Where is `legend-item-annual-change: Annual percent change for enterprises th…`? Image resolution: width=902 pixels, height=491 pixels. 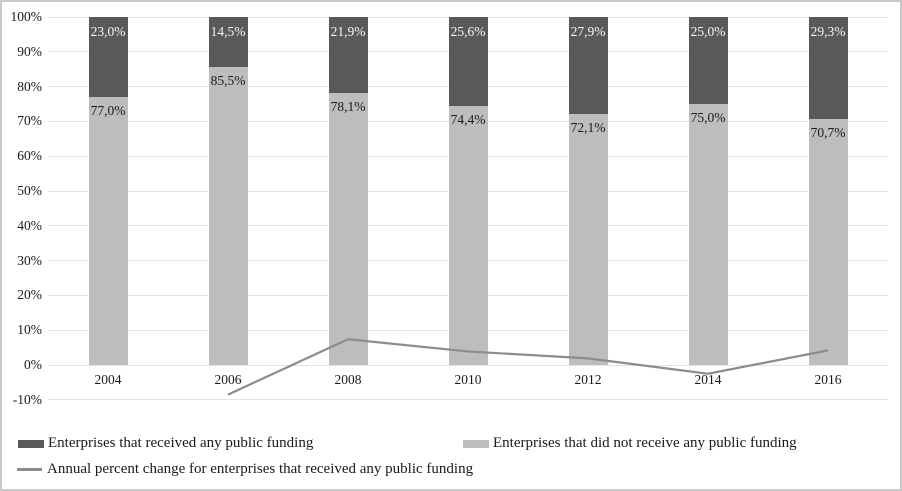 legend-item-annual-change: Annual percent change for enterprises th… is located at coordinates (245, 469).